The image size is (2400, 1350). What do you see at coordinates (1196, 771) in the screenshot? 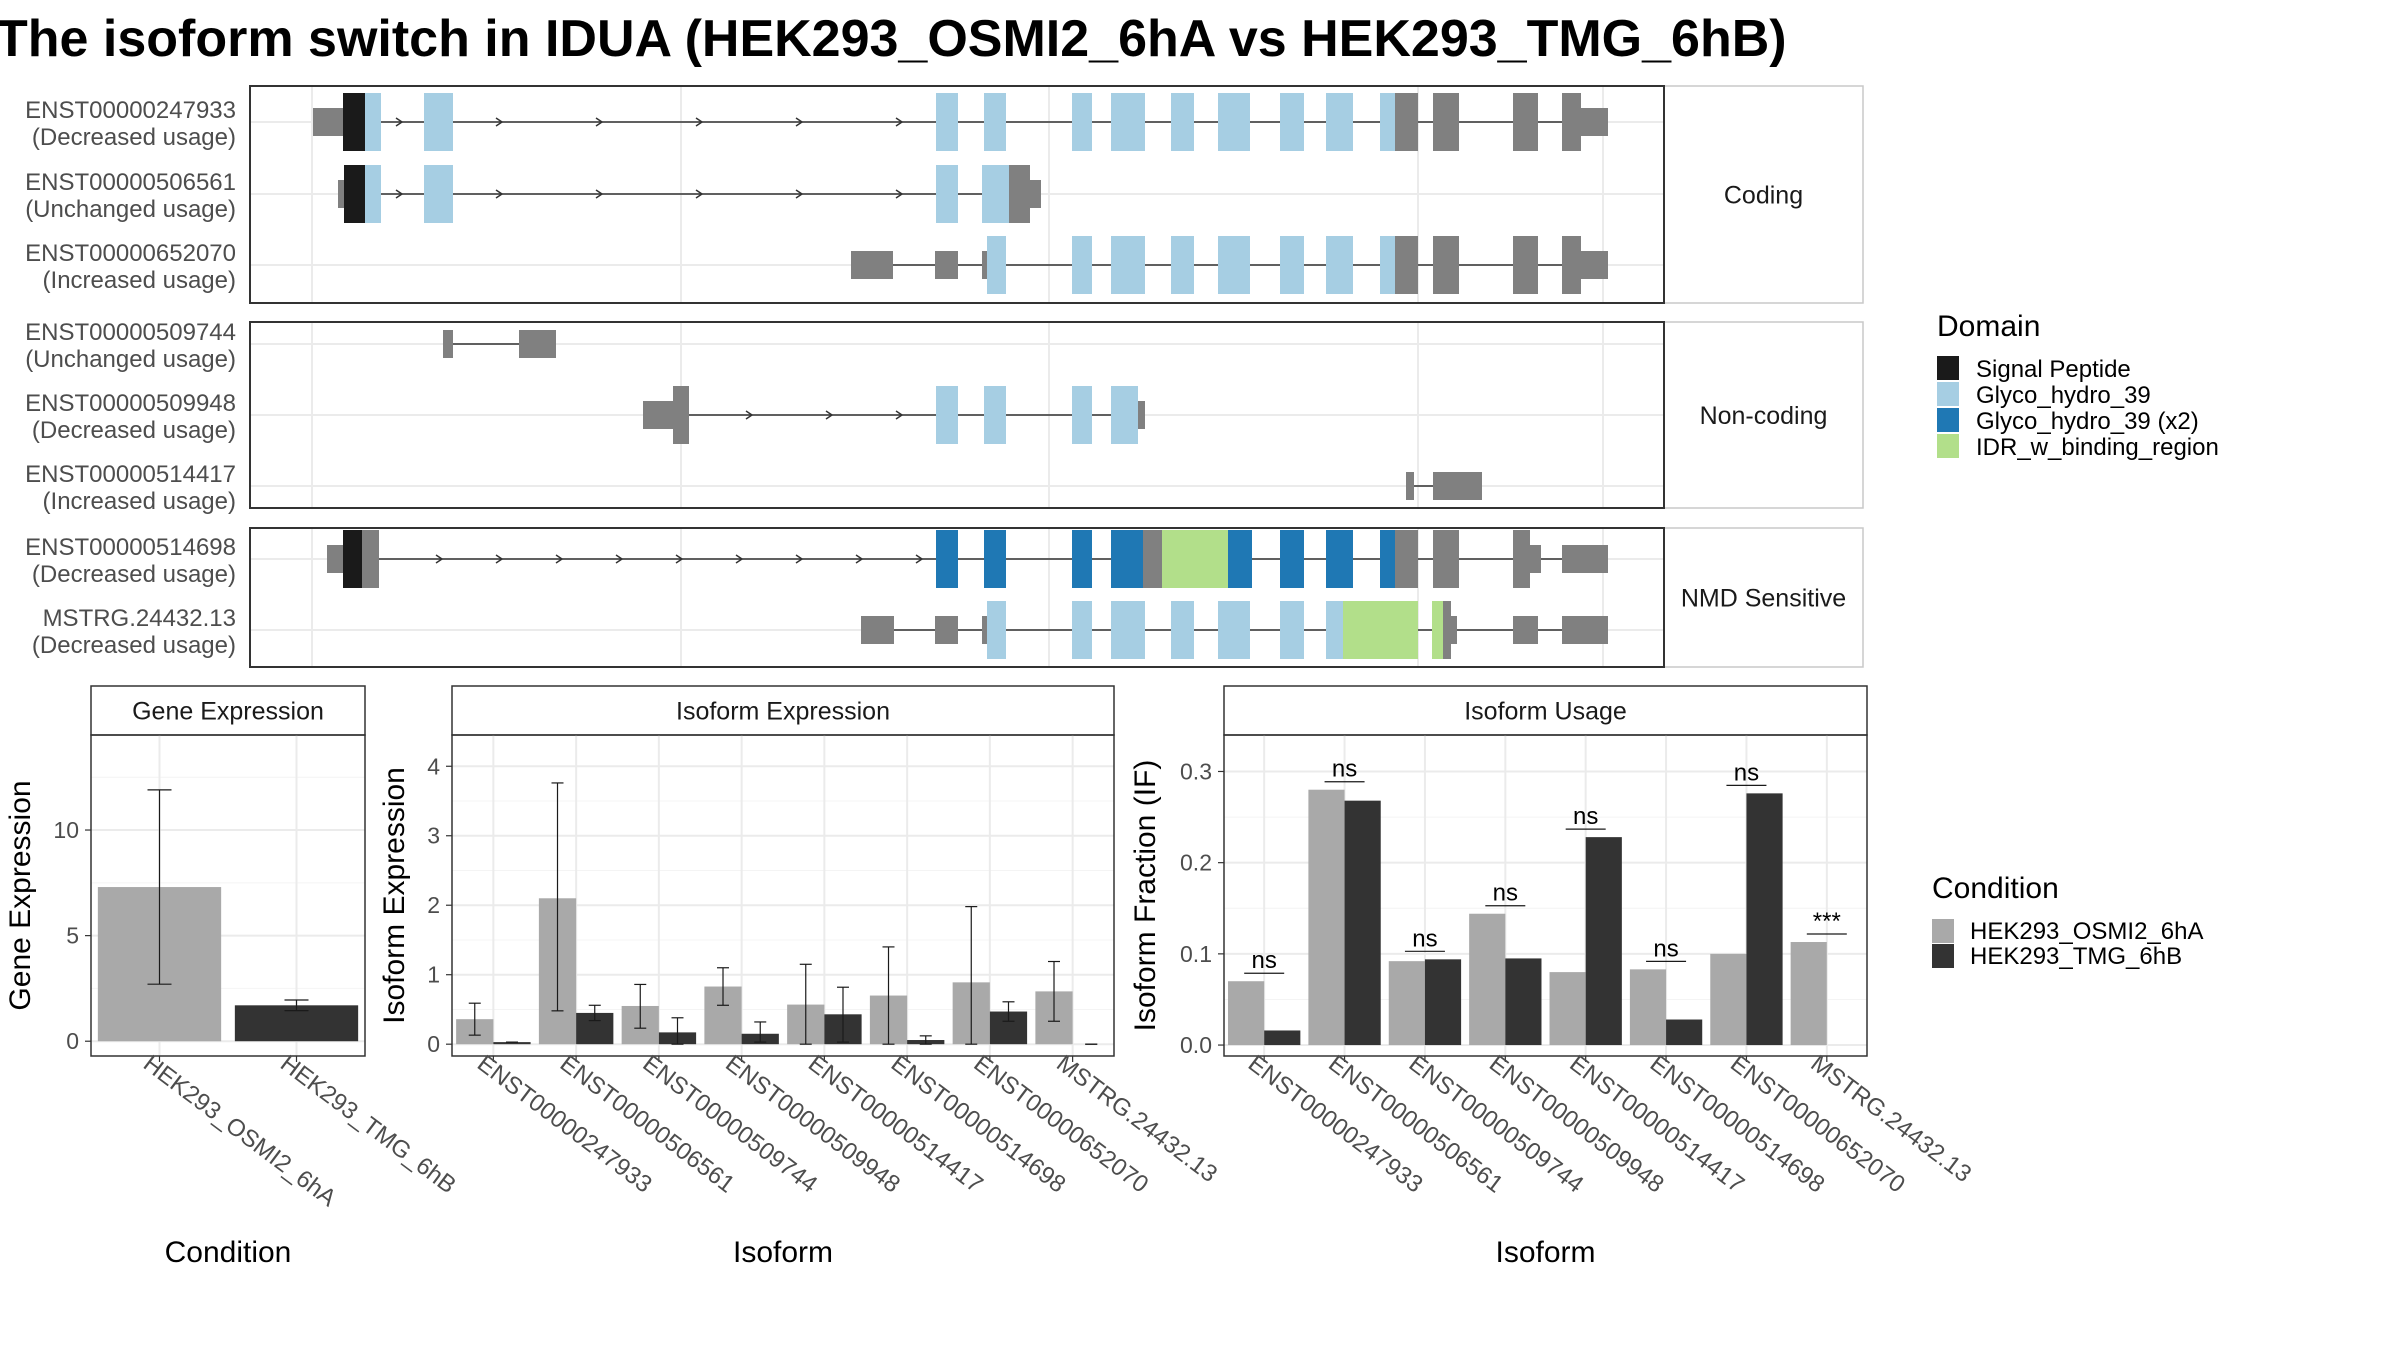
I see `y-tick-label: 0.3` at bounding box center [1196, 771].